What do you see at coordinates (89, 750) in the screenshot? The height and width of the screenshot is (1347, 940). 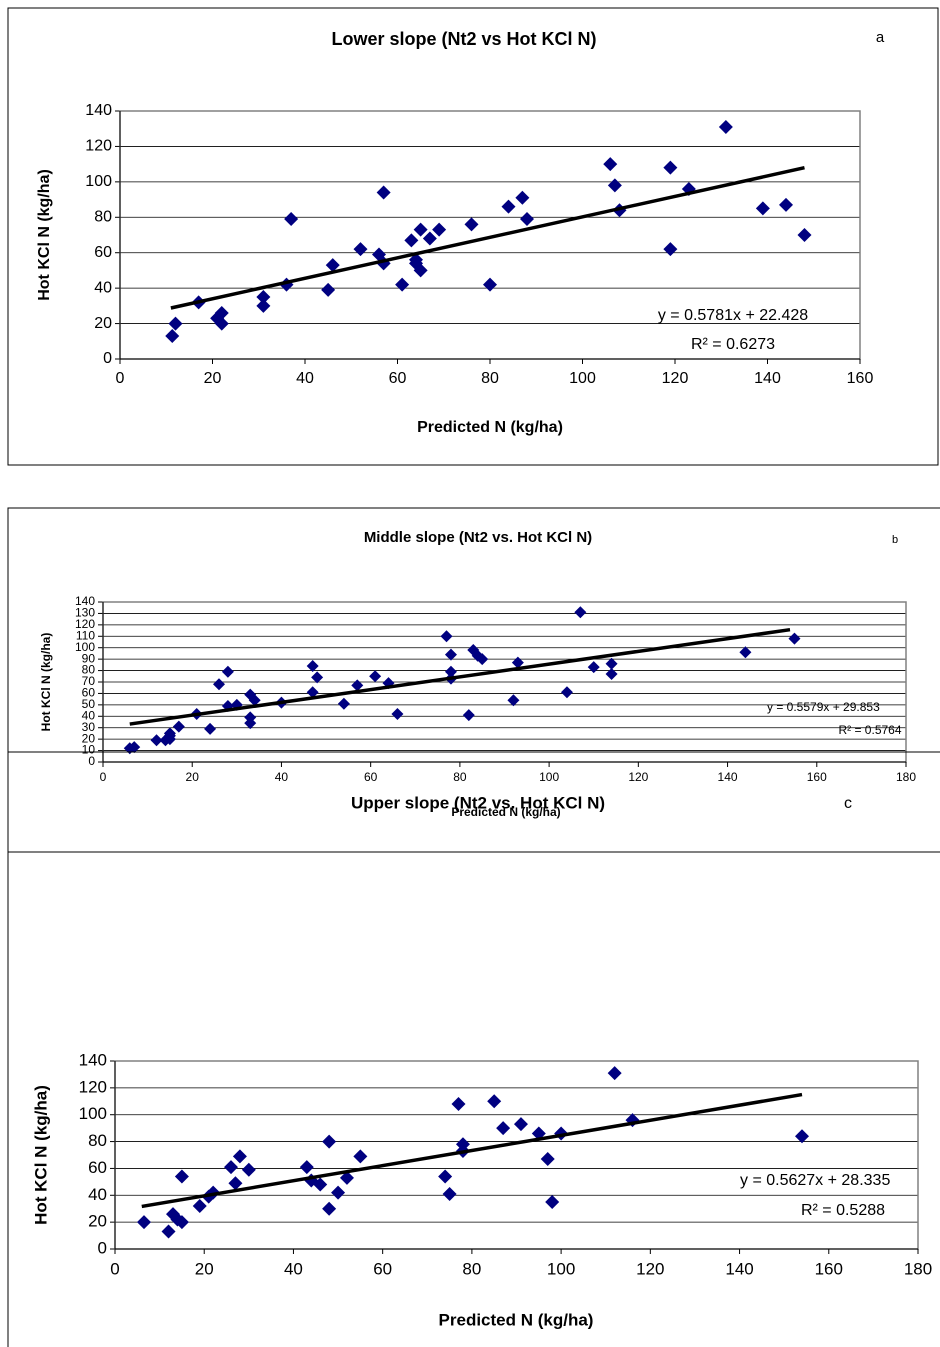 I see `y-tick-label: 10` at bounding box center [89, 750].